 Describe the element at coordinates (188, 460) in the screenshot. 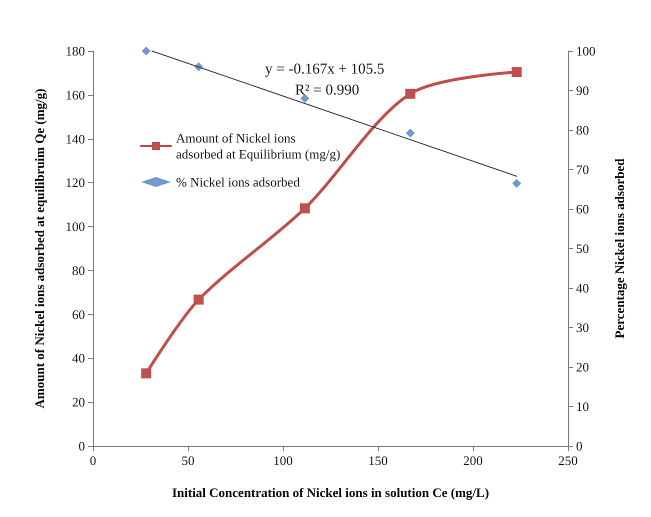

I see `x-tick-label: 50` at that location.